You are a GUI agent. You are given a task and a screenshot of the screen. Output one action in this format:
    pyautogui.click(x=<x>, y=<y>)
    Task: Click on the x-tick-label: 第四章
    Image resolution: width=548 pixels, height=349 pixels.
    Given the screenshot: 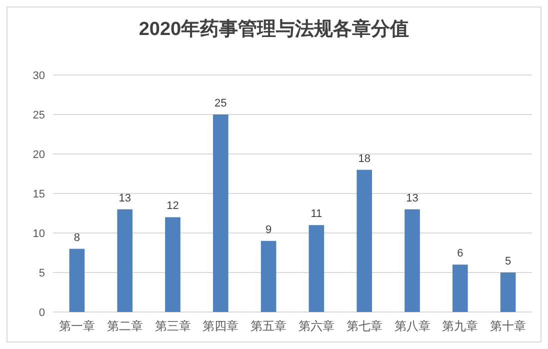 What is the action you would take?
    pyautogui.click(x=220, y=326)
    